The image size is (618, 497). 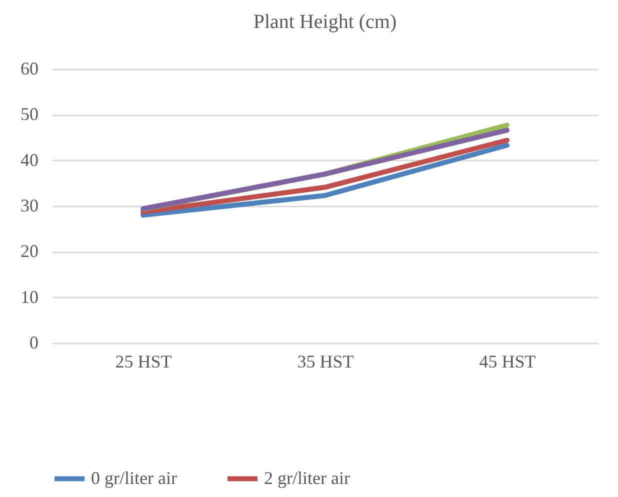 I want to click on x-tick-label: 25 HST, so click(x=143, y=362).